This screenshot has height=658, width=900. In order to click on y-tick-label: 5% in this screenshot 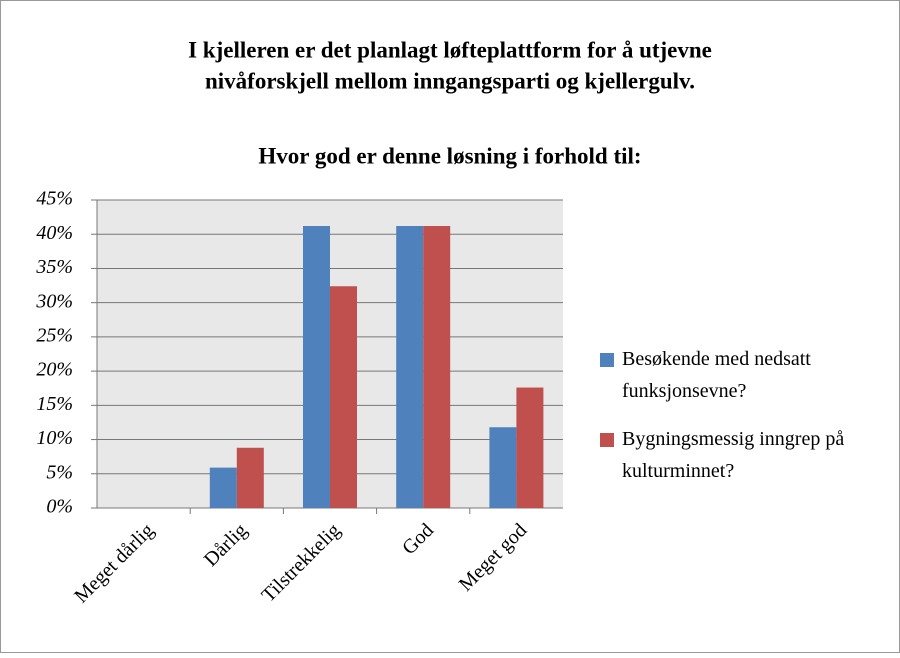, I will do `click(59, 472)`.